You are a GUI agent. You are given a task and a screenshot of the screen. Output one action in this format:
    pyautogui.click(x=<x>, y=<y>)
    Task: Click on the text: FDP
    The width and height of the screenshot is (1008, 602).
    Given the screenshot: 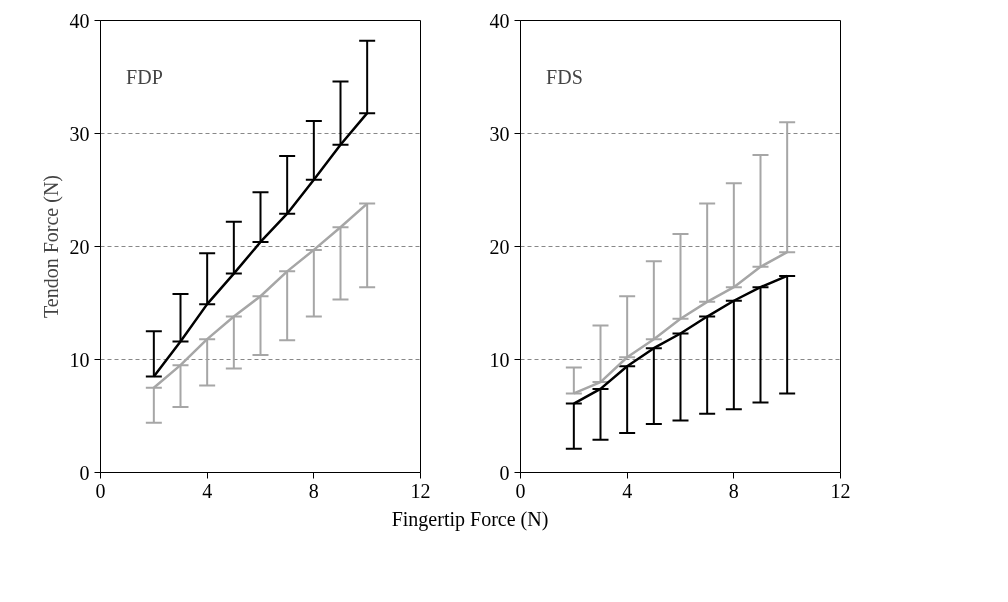 What is the action you would take?
    pyautogui.click(x=144, y=77)
    